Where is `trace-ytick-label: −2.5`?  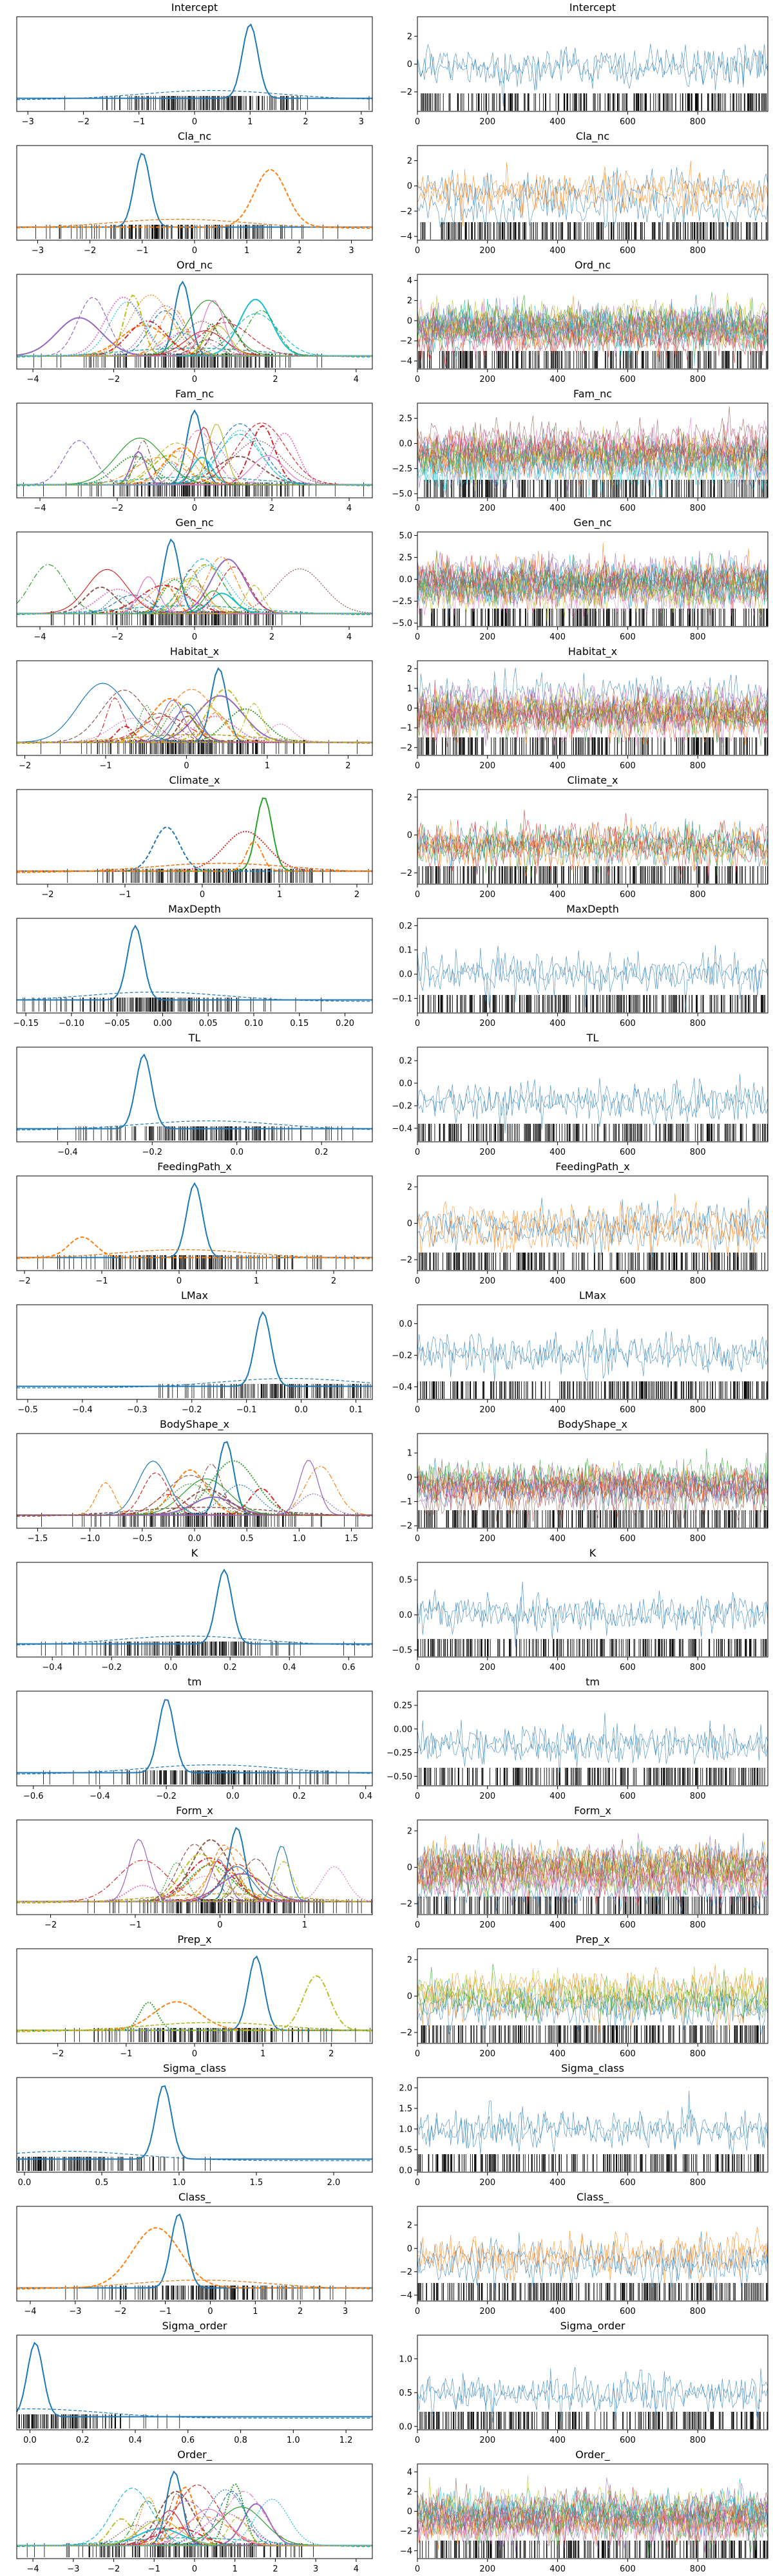 trace-ytick-label: −2.5 is located at coordinates (402, 602).